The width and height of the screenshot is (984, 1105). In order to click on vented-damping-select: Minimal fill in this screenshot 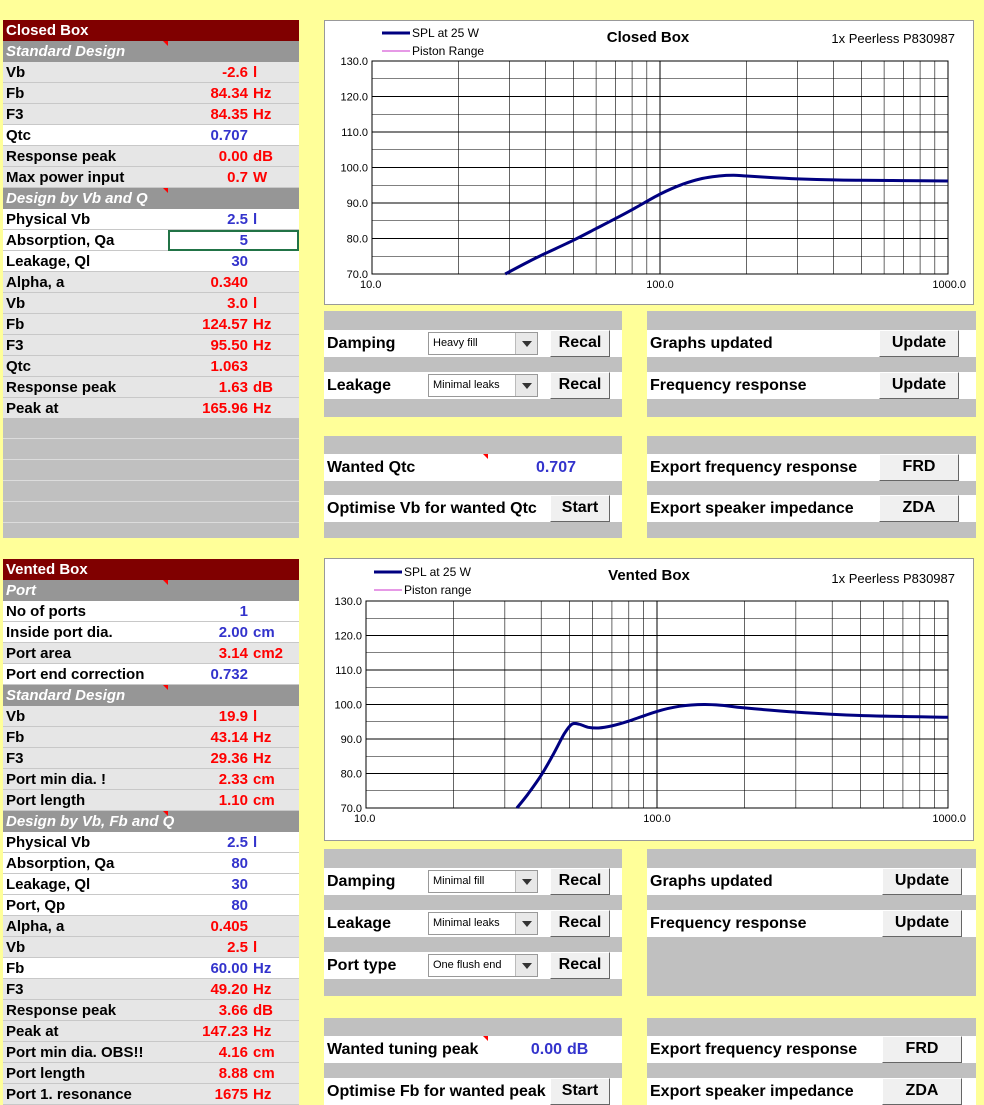, I will do `click(483, 881)`.